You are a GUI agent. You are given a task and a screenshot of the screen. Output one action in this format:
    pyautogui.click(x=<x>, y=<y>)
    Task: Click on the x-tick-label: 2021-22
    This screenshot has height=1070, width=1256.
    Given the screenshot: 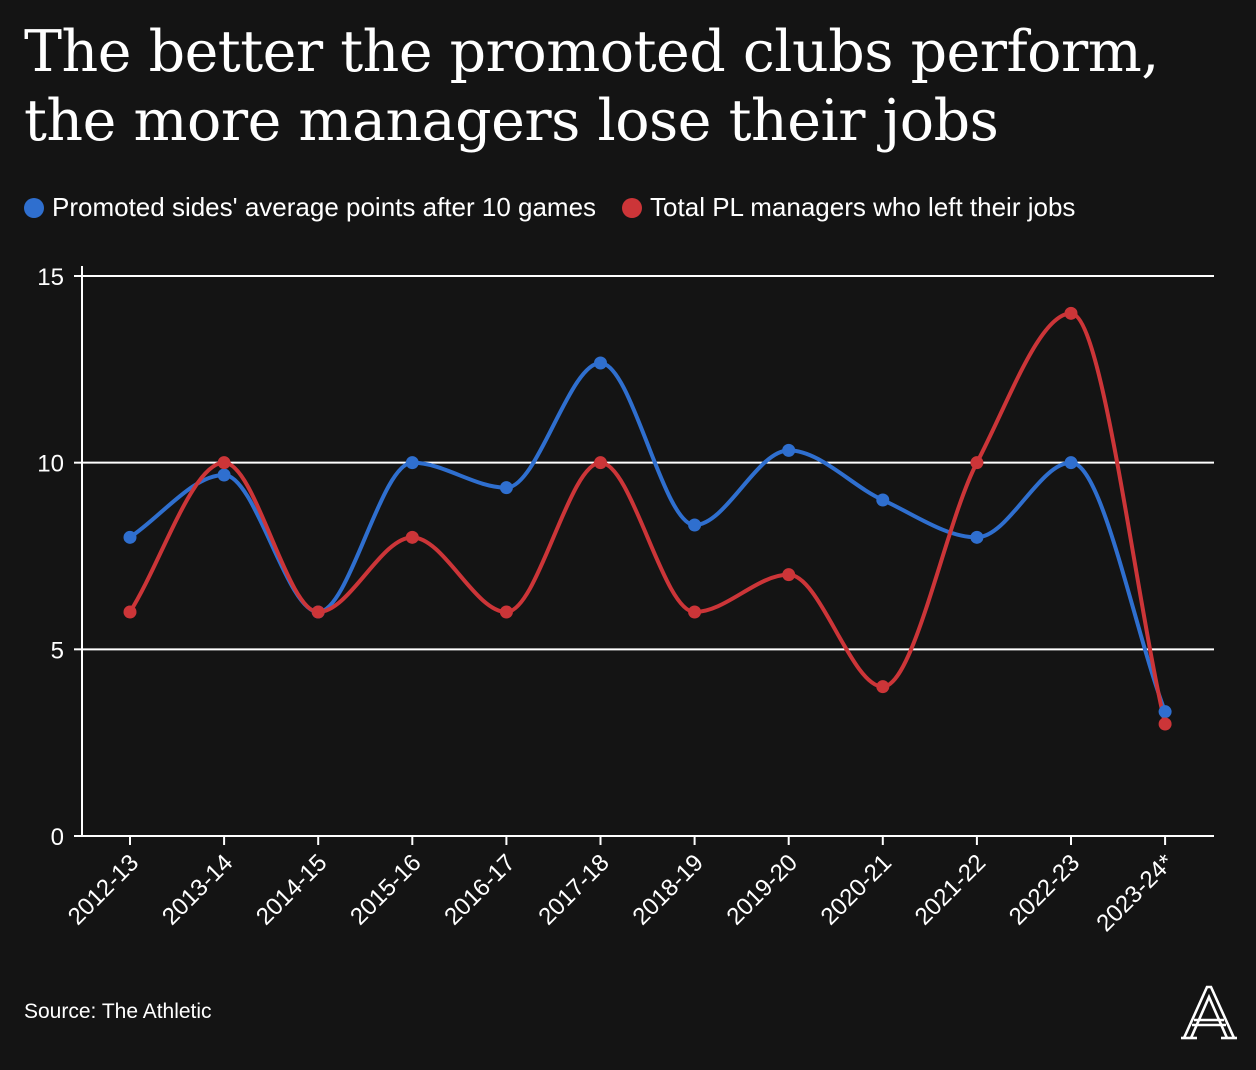 What is the action you would take?
    pyautogui.click(x=950, y=889)
    